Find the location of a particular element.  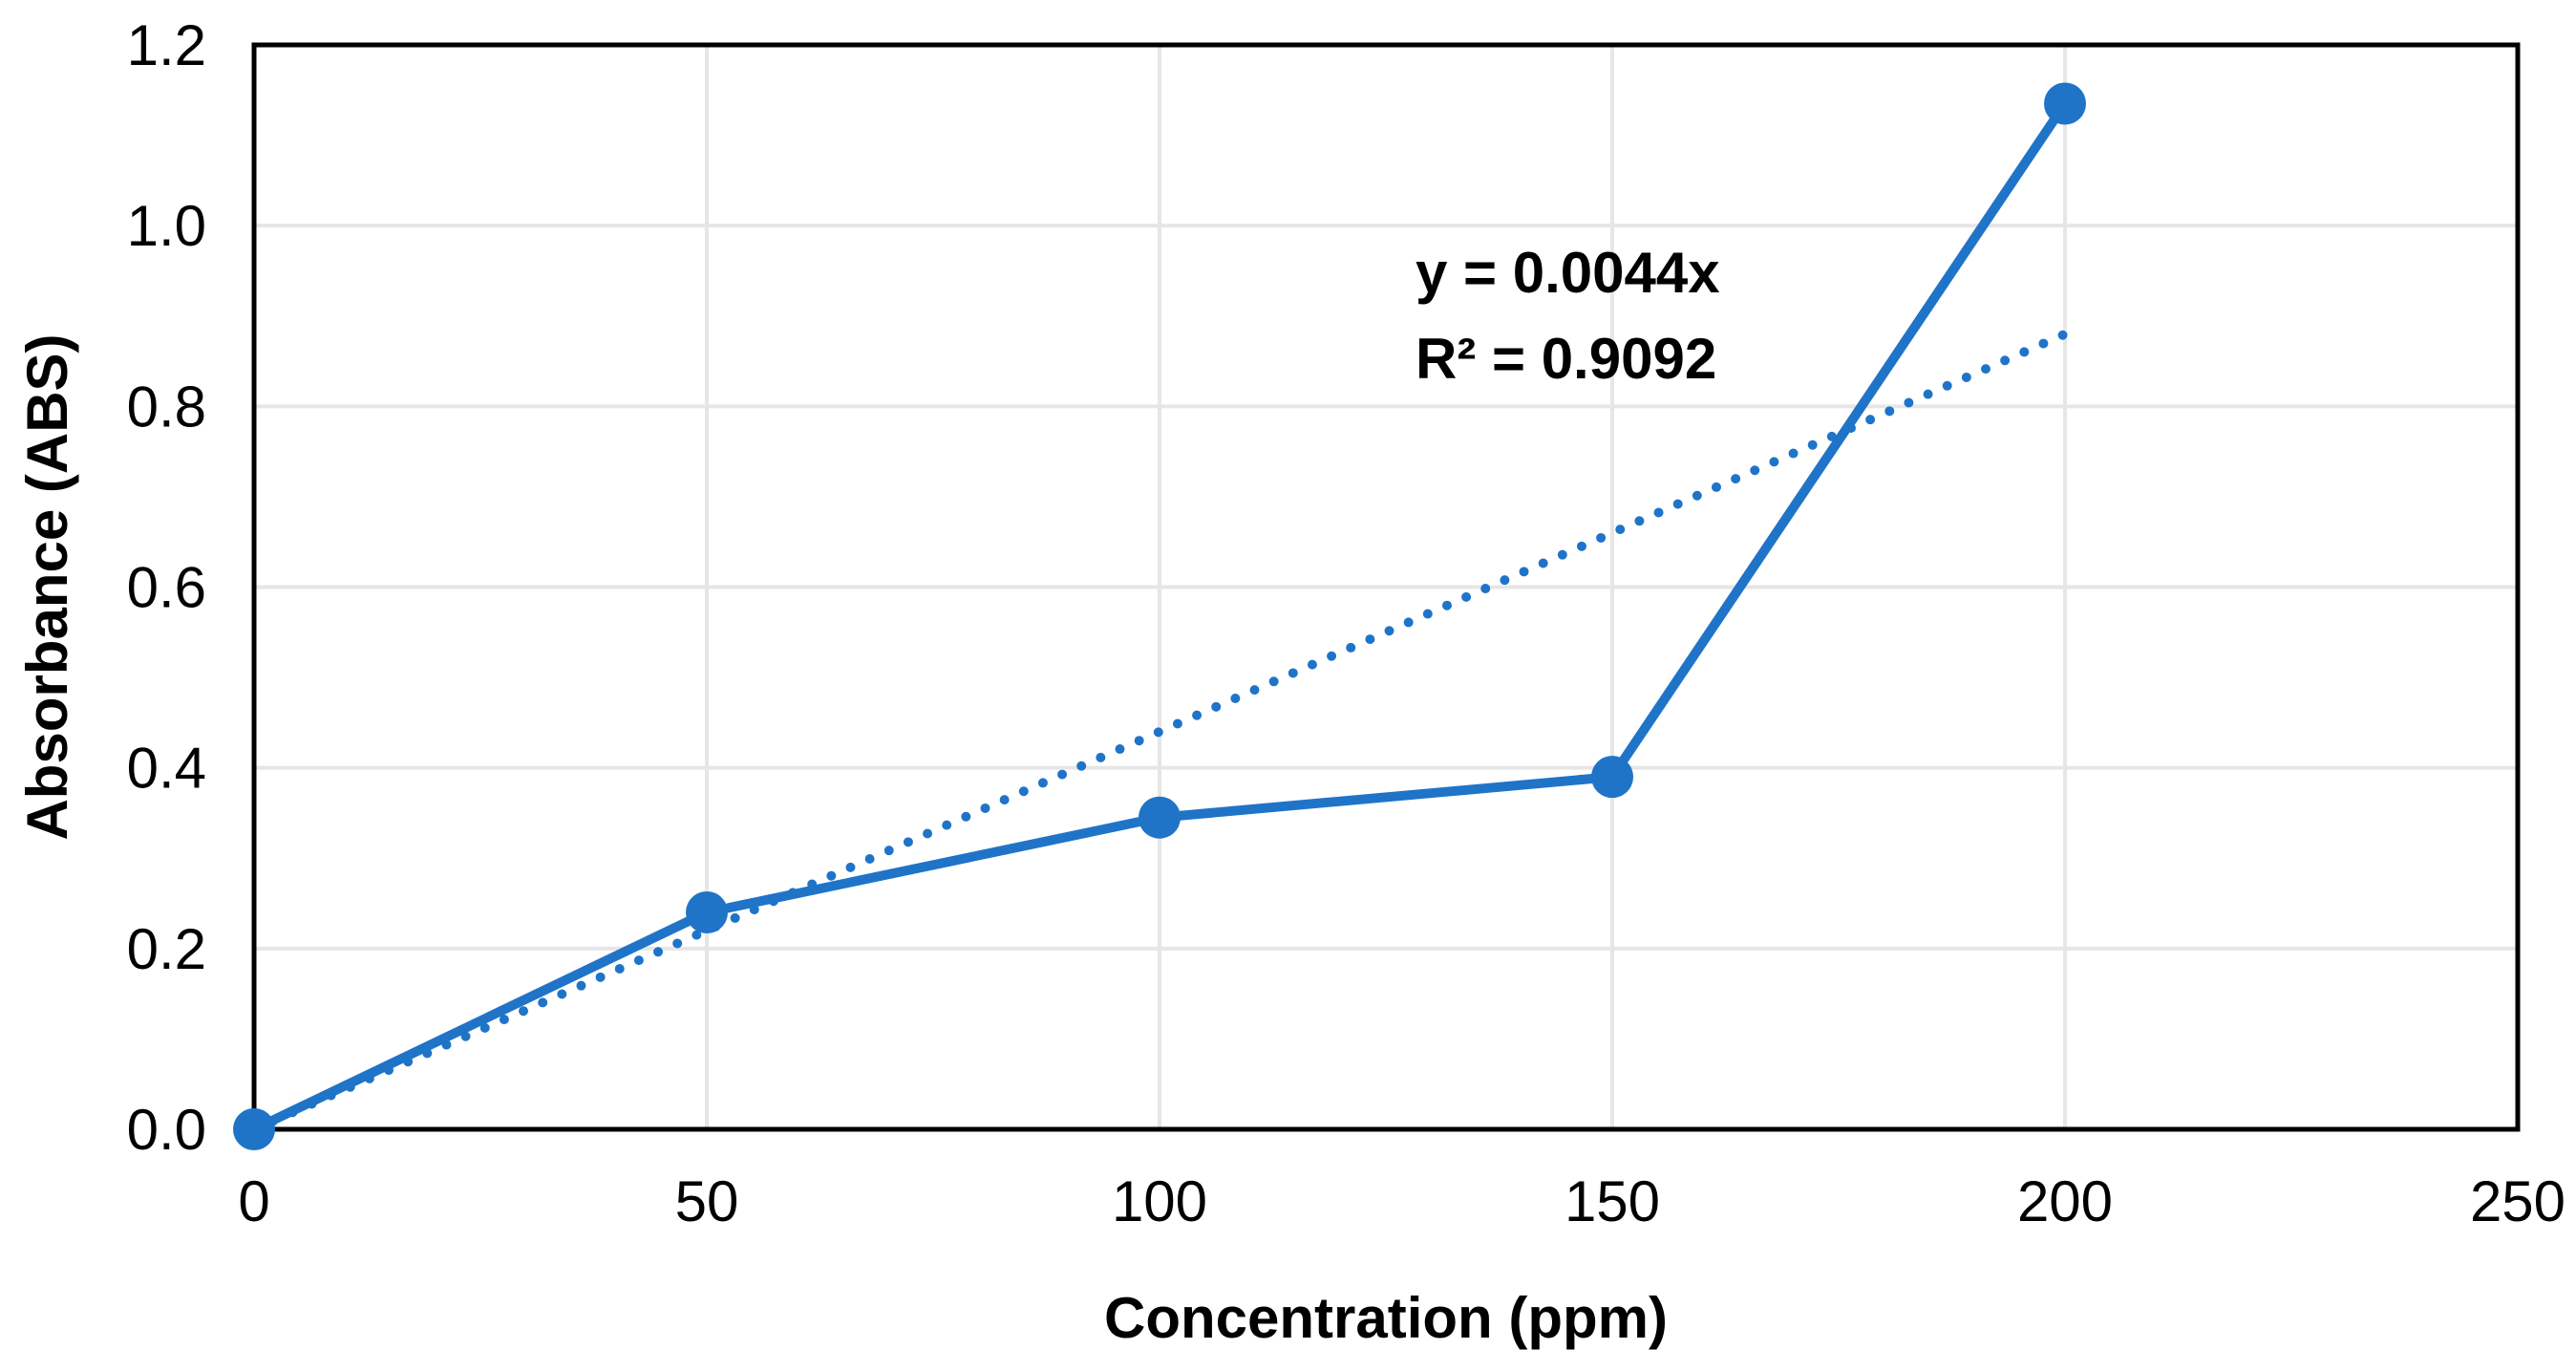

trendline-r-squared-label: R² = 0.9092 is located at coordinates (1566, 359).